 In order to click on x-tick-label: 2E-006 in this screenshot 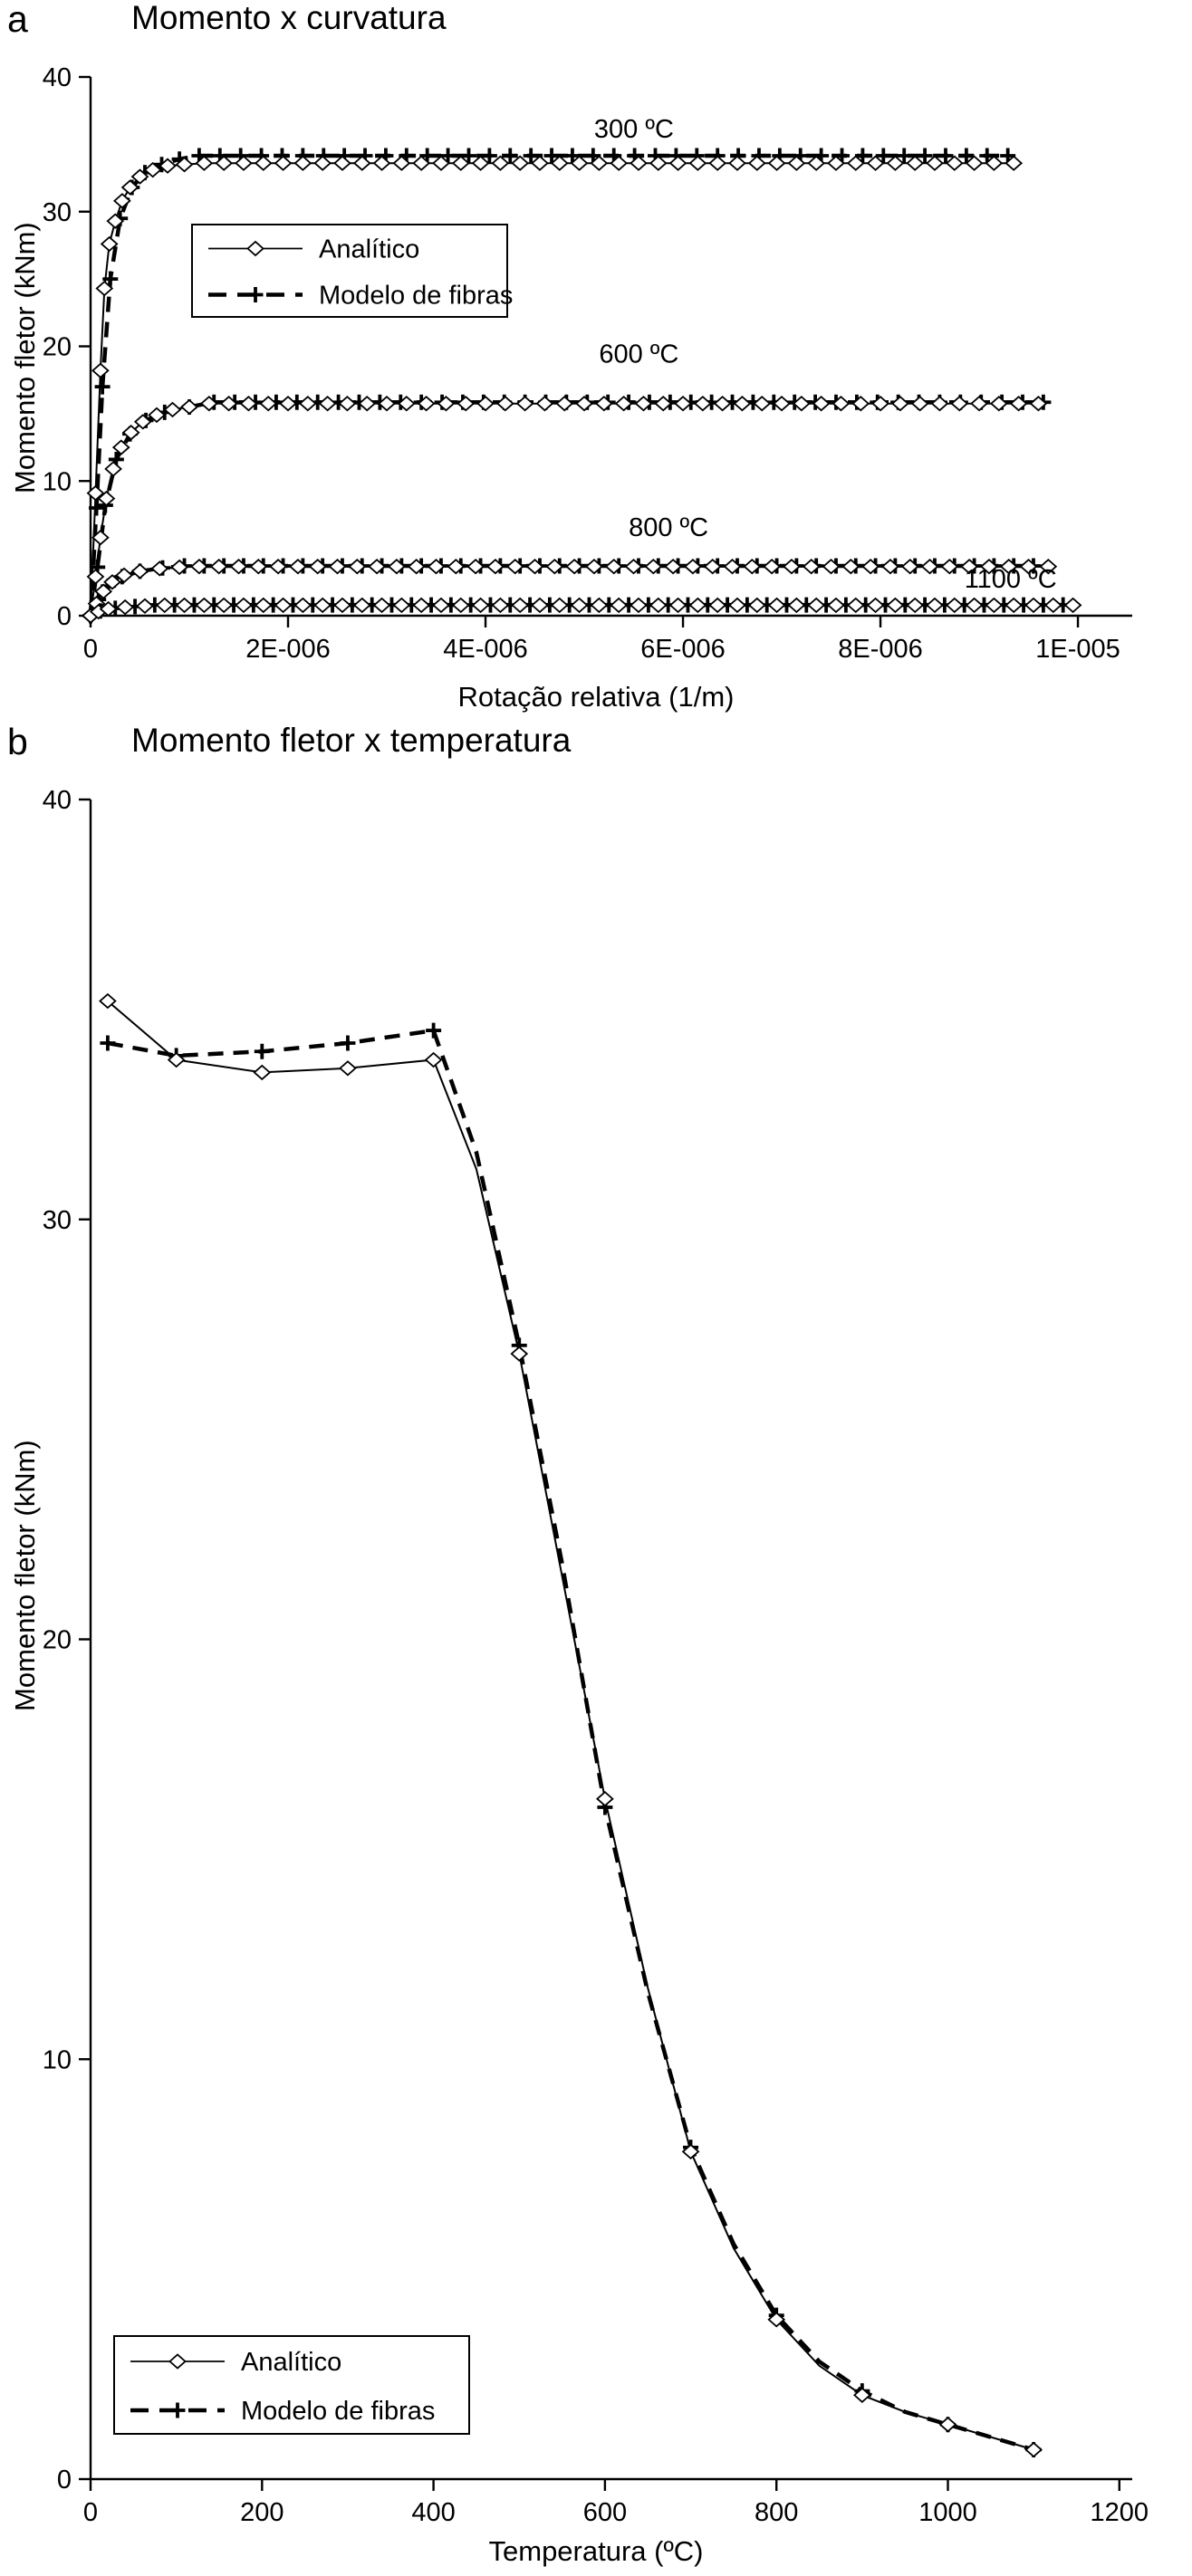, I will do `click(288, 649)`.